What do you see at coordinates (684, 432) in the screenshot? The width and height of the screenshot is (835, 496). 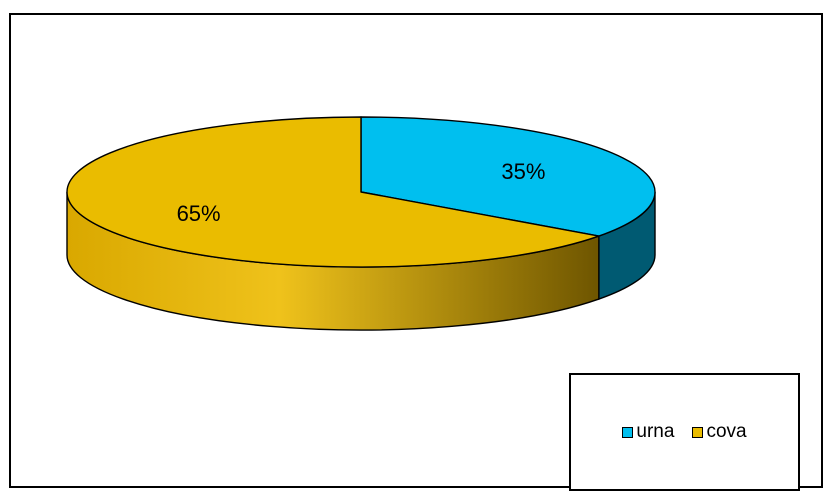 I see `legend: urna cova` at bounding box center [684, 432].